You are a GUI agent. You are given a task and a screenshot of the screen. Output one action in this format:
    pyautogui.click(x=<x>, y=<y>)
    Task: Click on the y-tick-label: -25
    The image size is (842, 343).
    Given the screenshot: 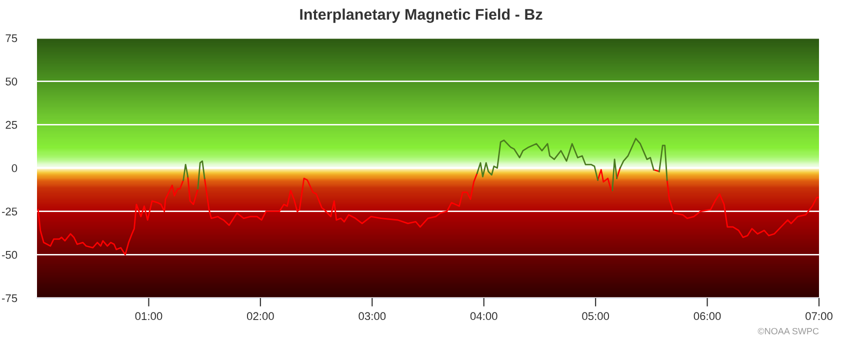 What is the action you would take?
    pyautogui.click(x=10, y=212)
    